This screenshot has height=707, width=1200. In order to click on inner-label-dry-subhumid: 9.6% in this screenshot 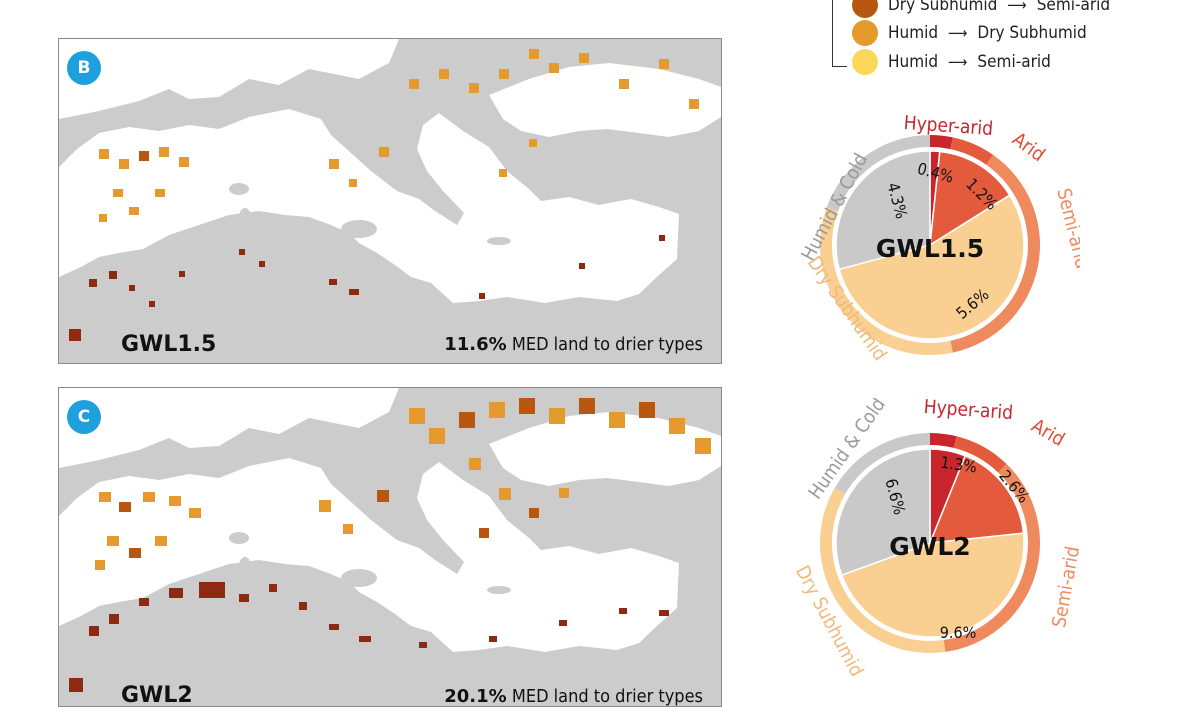, I will do `click(958, 632)`.